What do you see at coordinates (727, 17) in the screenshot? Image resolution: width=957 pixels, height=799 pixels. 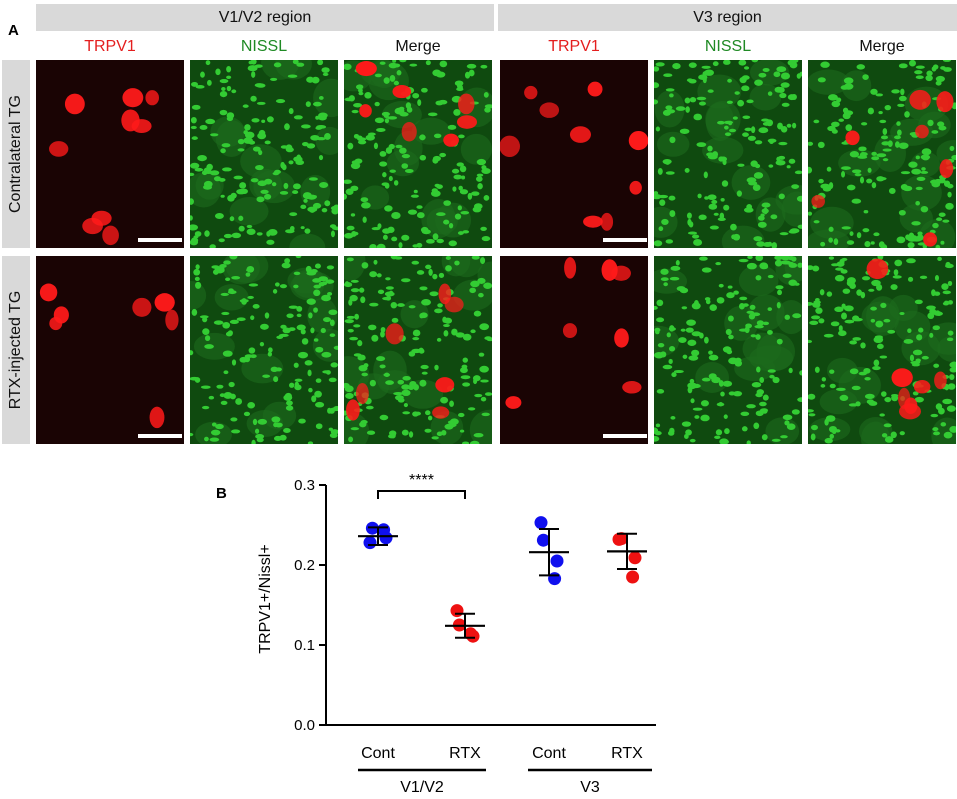 I see `region-header-v3: V3 region` at bounding box center [727, 17].